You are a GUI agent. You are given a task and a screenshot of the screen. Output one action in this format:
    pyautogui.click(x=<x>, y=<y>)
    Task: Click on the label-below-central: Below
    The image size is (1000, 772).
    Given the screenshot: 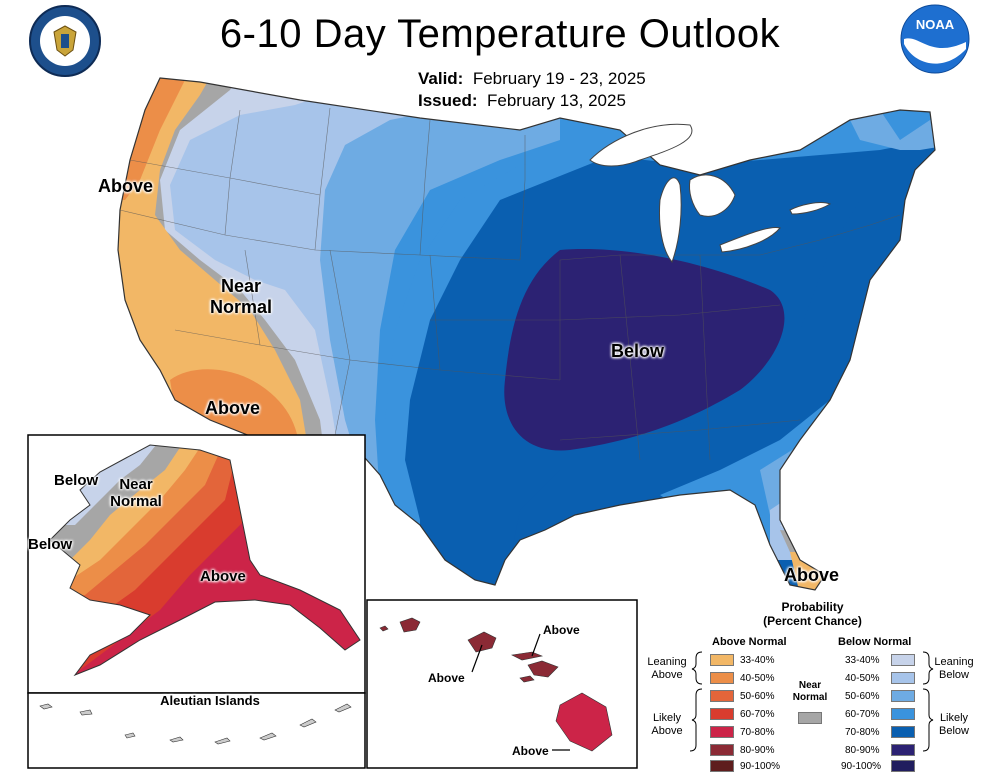 What is the action you would take?
    pyautogui.click(x=638, y=351)
    